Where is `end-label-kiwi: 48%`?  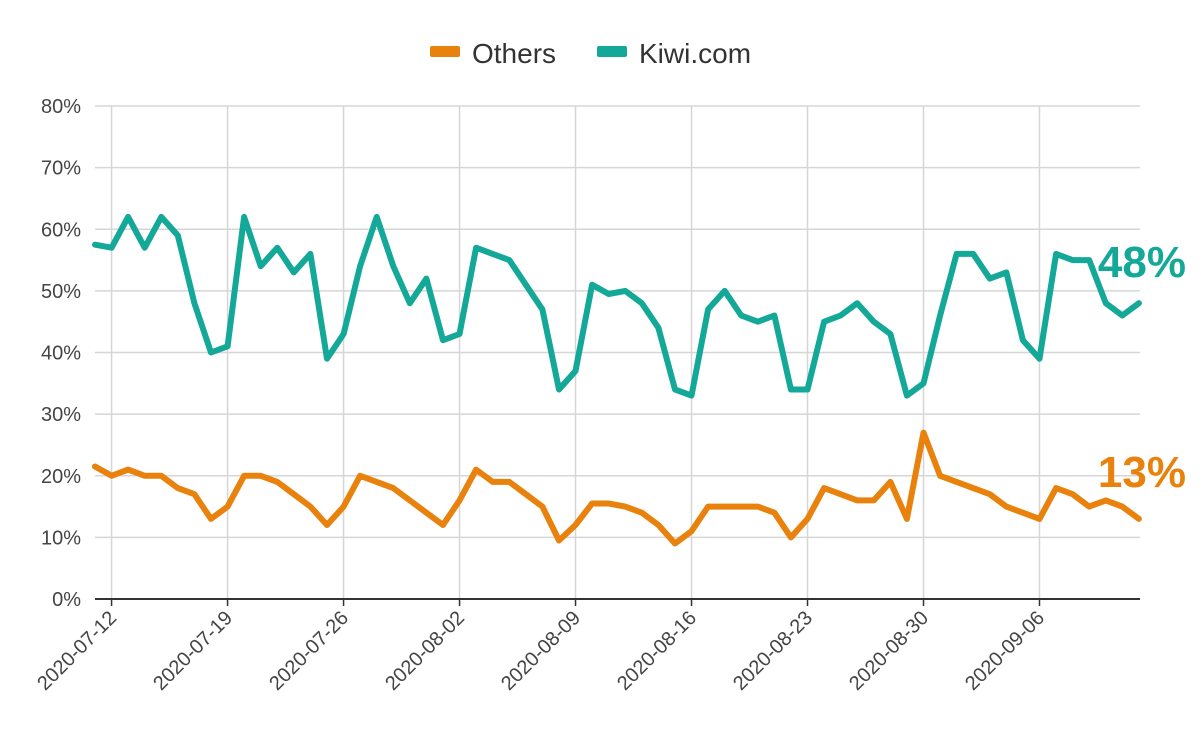 end-label-kiwi: 48% is located at coordinates (1142, 262).